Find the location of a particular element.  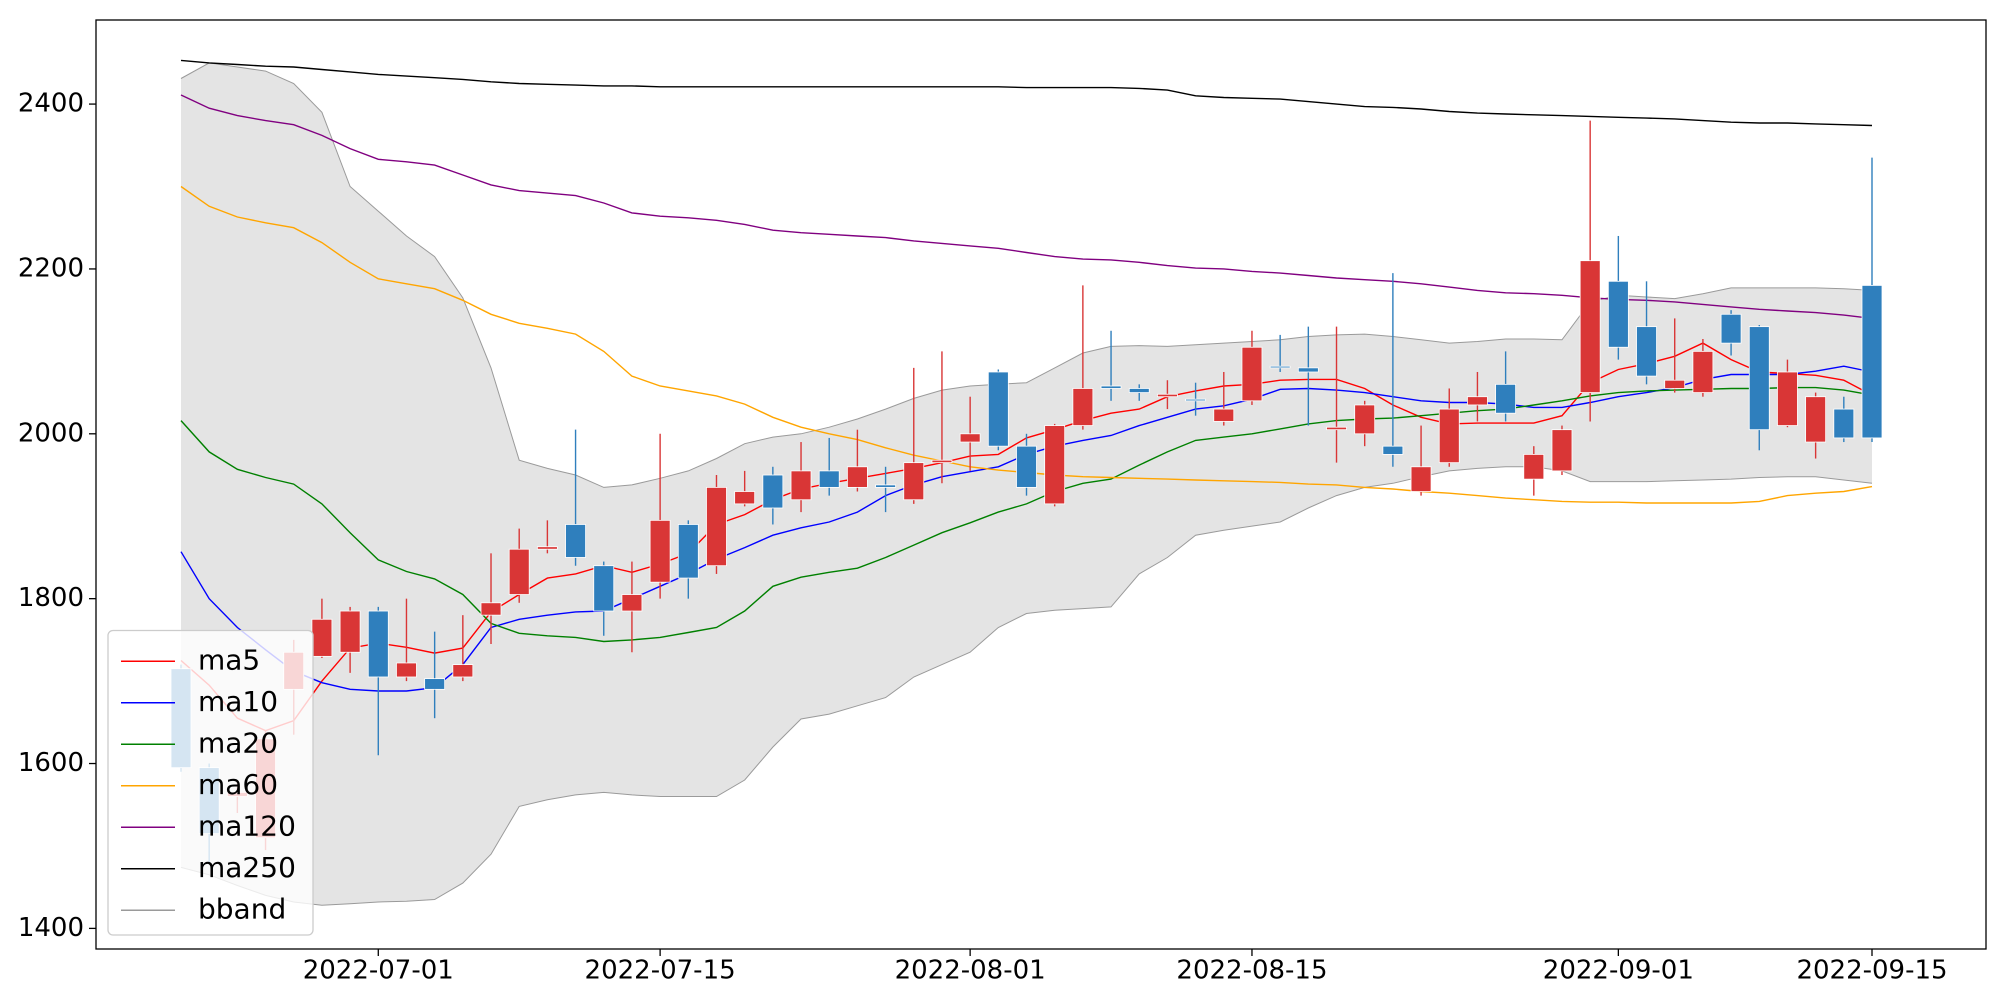

x-tick-label: 2022-09-15 is located at coordinates (1871, 971).